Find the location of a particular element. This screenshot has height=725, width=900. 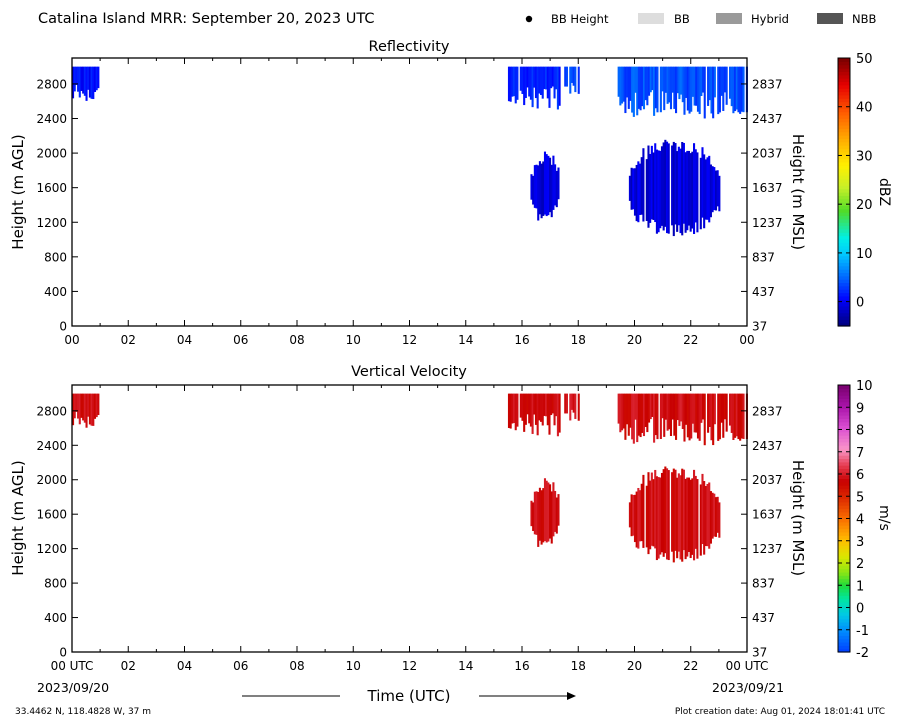

legend-bb-height-marker is located at coordinates (529, 19).